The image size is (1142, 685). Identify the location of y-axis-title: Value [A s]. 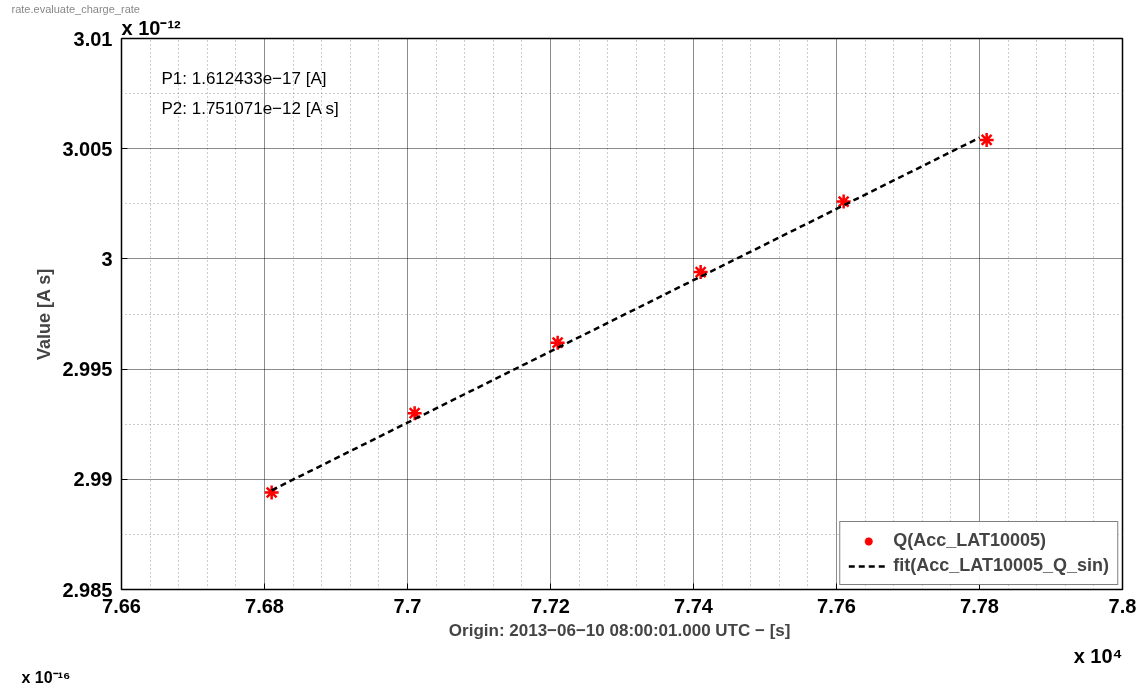
(44, 314).